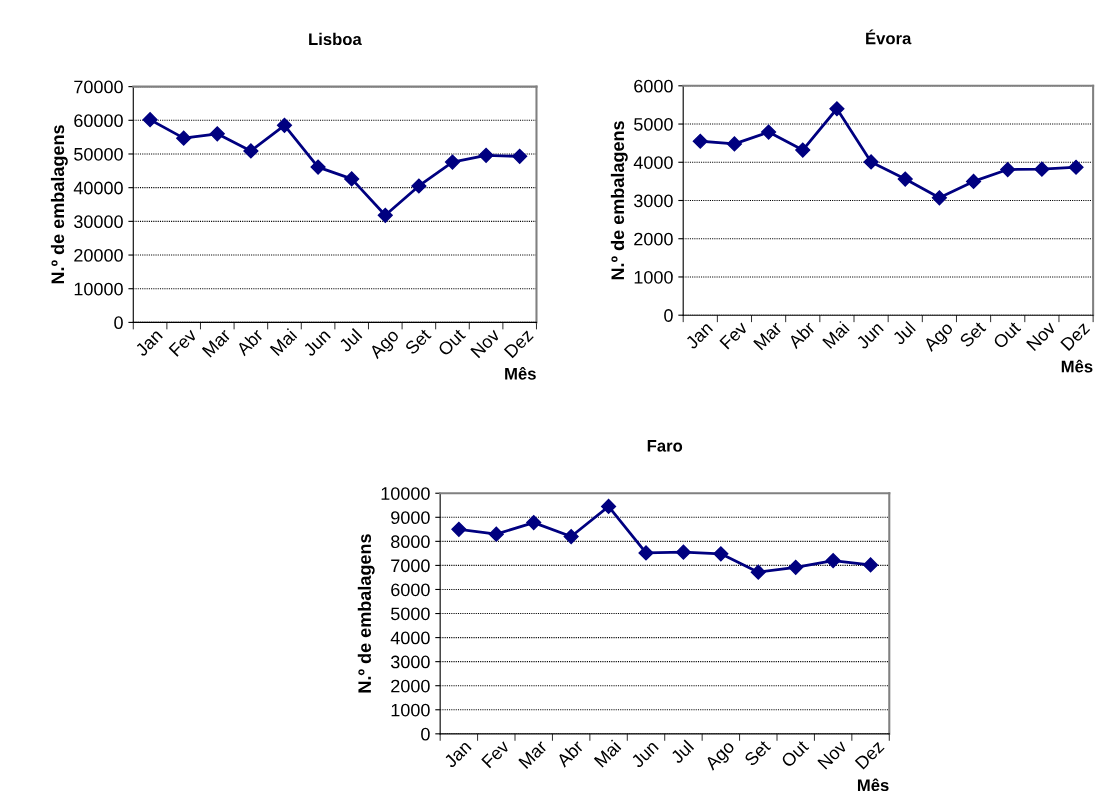 This screenshot has height=802, width=1120. I want to click on y-tick-label: 40000, so click(98, 188).